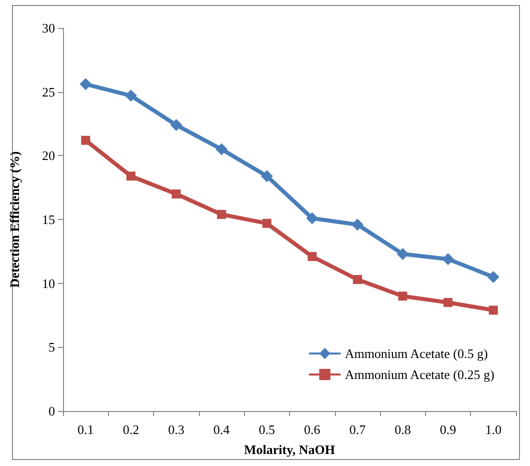  Describe the element at coordinates (416, 353) in the screenshot. I see `legend-label: Ammonium Acetate (0.5 g)` at that location.